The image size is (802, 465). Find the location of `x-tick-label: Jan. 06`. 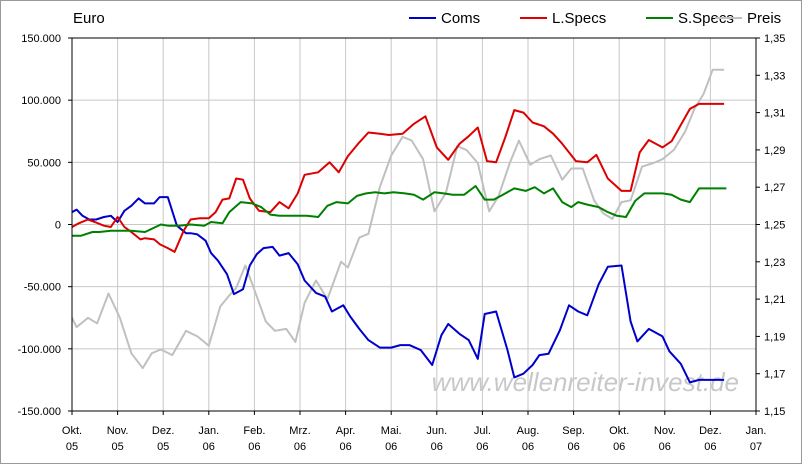

x-tick-label: Jan. 06 is located at coordinates (208, 439).